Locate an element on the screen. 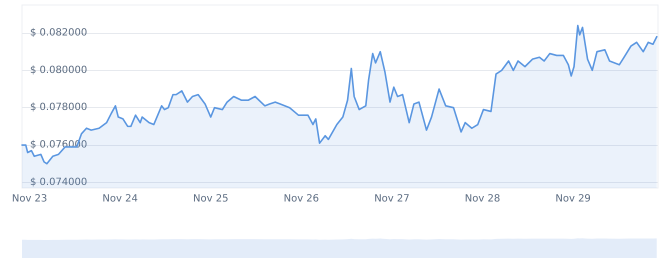 This screenshot has height=260, width=660. y-tick-label: $ 0.078000 is located at coordinates (59, 108).